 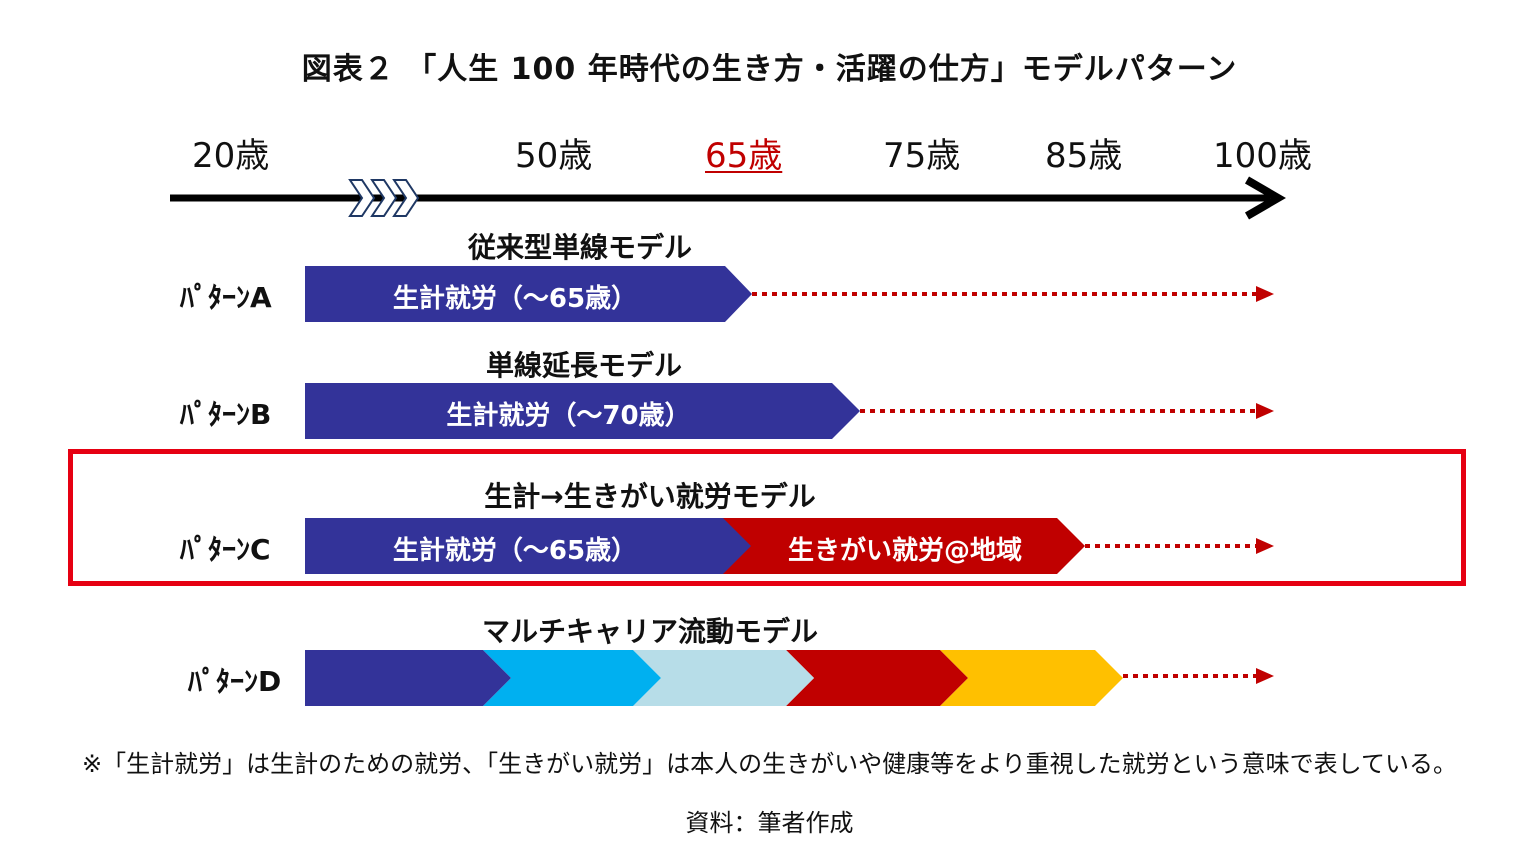 I want to click on figure-title: 図表２ 「人生 100 年時代の生き方・活躍の仕方」モデルパターン, so click(x=769, y=69).